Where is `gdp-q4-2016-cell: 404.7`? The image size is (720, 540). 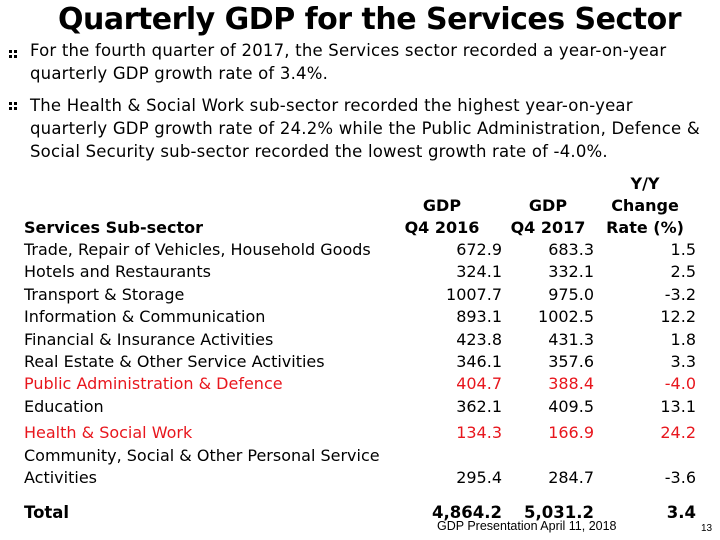
gdp-q4-2016-cell: 404.7 is located at coordinates (479, 384).